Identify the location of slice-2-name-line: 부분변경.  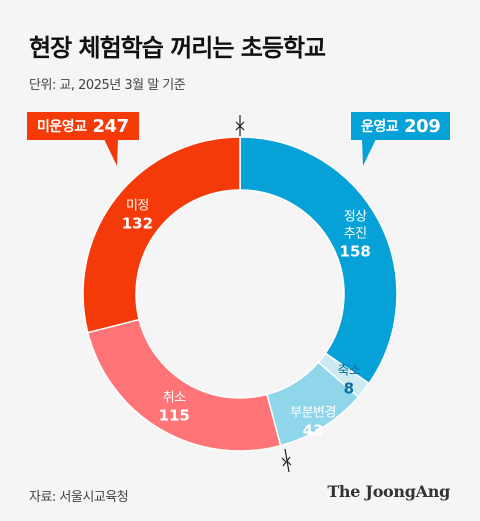
(313, 413).